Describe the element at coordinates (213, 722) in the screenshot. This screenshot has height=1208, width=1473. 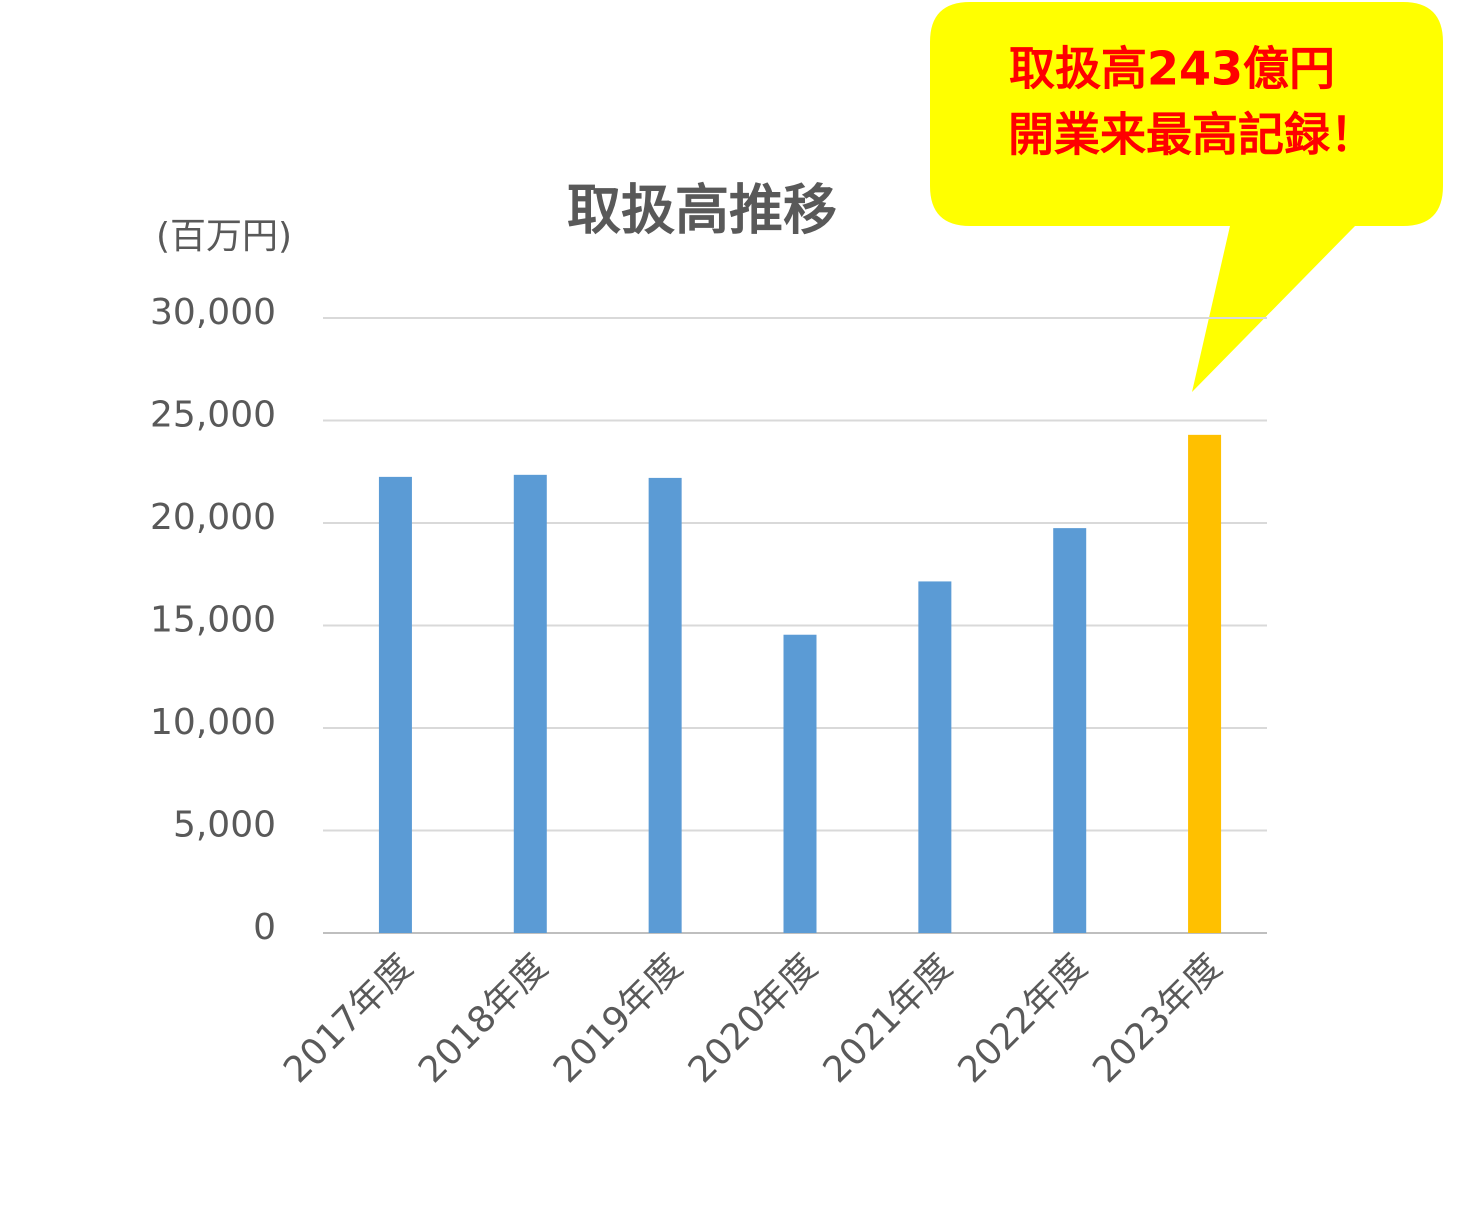
I see `y-tick-label: 10,000` at that location.